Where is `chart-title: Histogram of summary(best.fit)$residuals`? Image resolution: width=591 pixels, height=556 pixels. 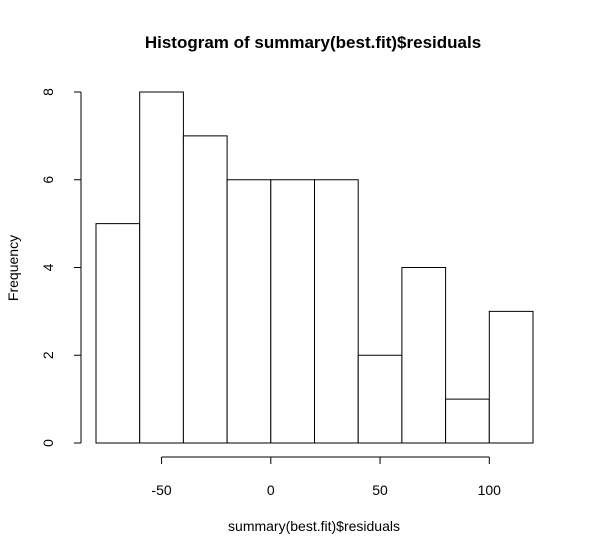
chart-title: Histogram of summary(best.fit)$residuals is located at coordinates (313, 42).